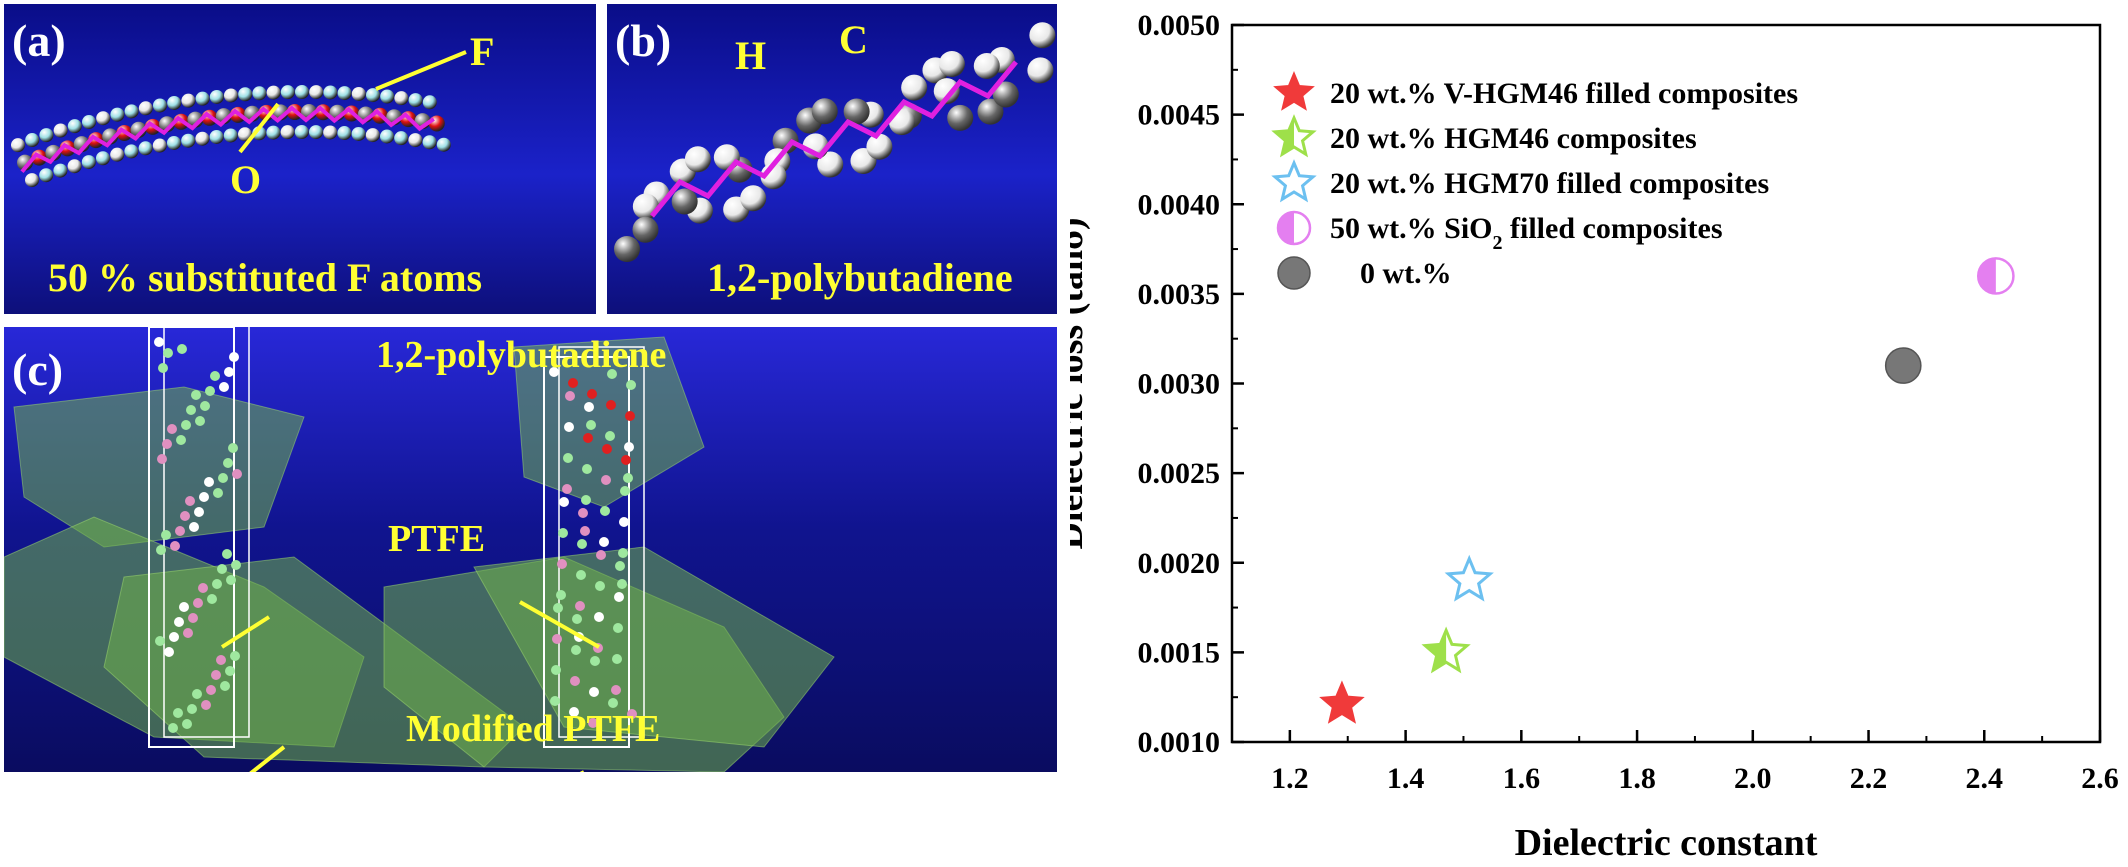 Image resolution: width=2128 pixels, height=867 pixels. What do you see at coordinates (267, 758) in the screenshot?
I see `arrow-to-ptfe` at bounding box center [267, 758].